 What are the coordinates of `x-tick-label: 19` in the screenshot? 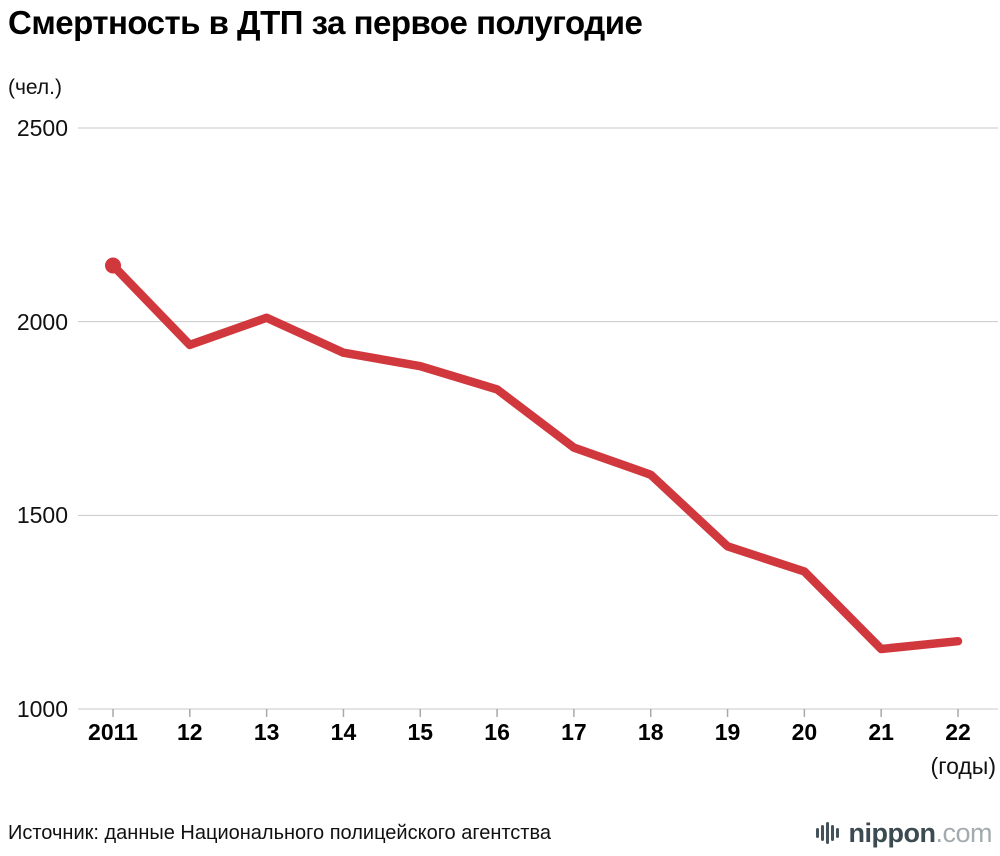 It's located at (727, 732).